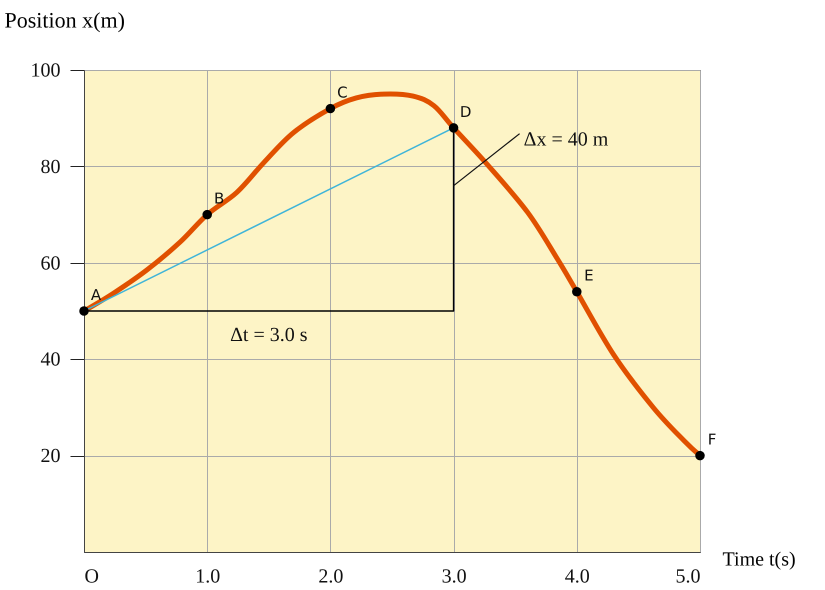 The height and width of the screenshot is (590, 825). Describe the element at coordinates (712, 439) in the screenshot. I see `data-label: F` at that location.